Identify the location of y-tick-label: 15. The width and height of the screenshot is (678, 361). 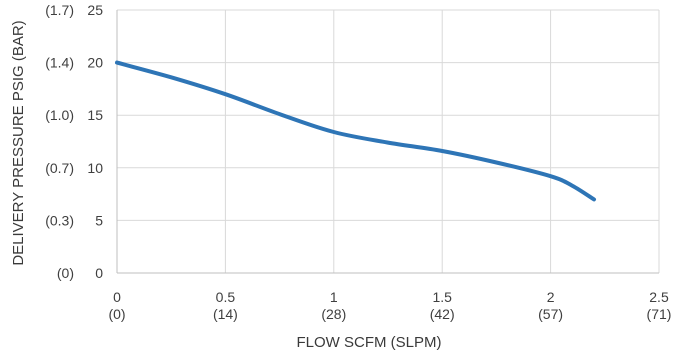
(95, 115).